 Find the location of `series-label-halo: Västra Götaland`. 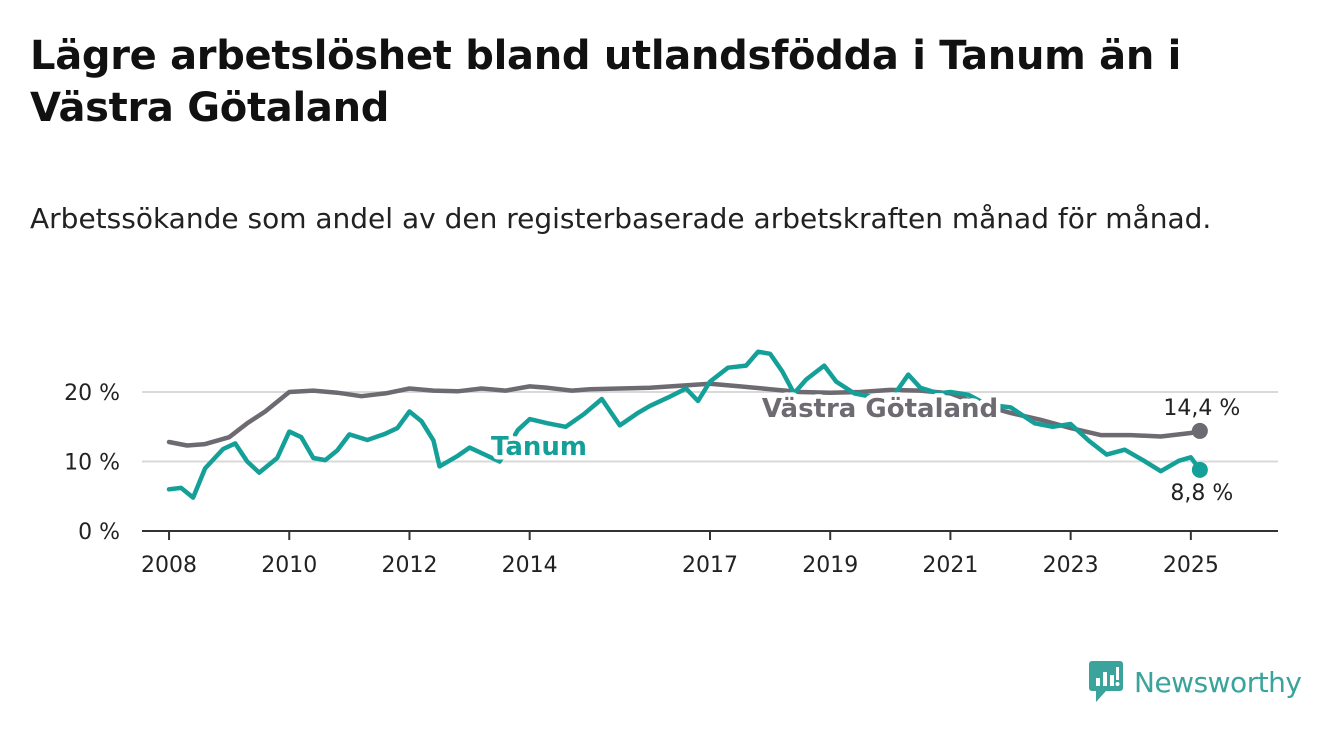

series-label-halo: Västra Götaland is located at coordinates (880, 409).